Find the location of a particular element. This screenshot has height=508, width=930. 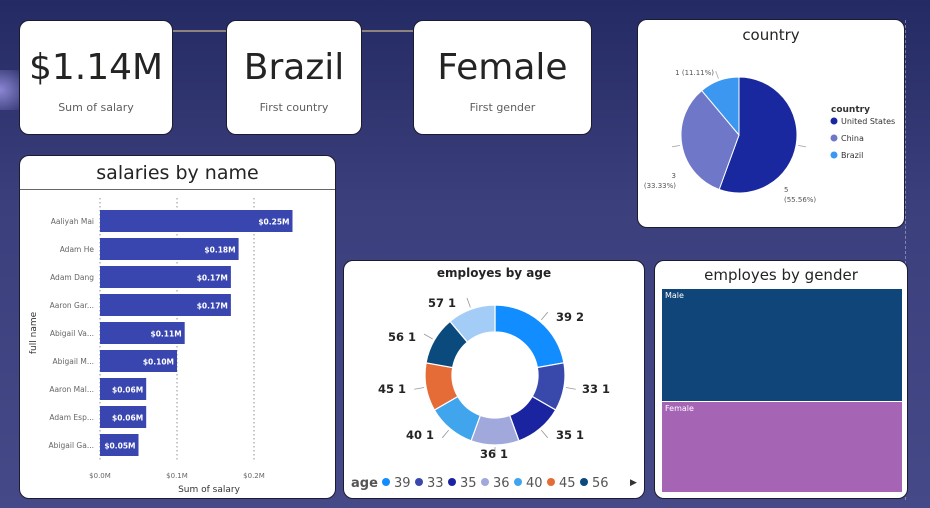

treemap-tile-label: Male is located at coordinates (674, 295).